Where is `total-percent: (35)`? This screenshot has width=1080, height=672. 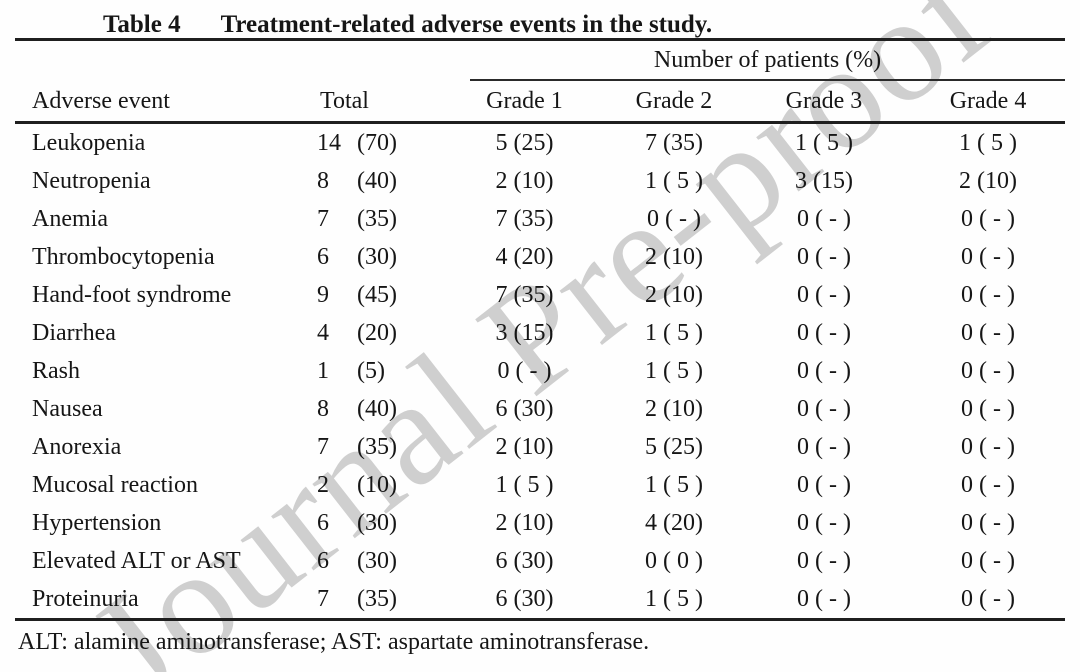 total-percent: (35) is located at coordinates (377, 218).